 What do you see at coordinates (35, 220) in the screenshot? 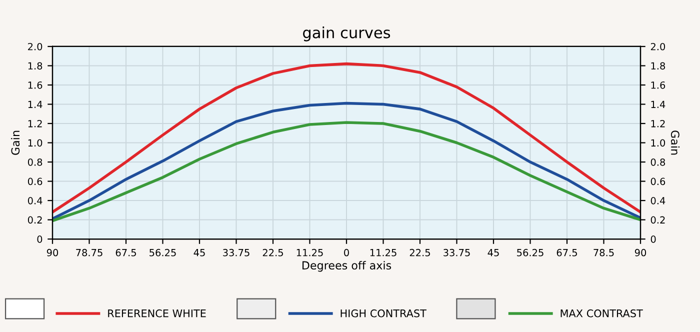
I see `y-tick-label: 0.2` at bounding box center [35, 220].